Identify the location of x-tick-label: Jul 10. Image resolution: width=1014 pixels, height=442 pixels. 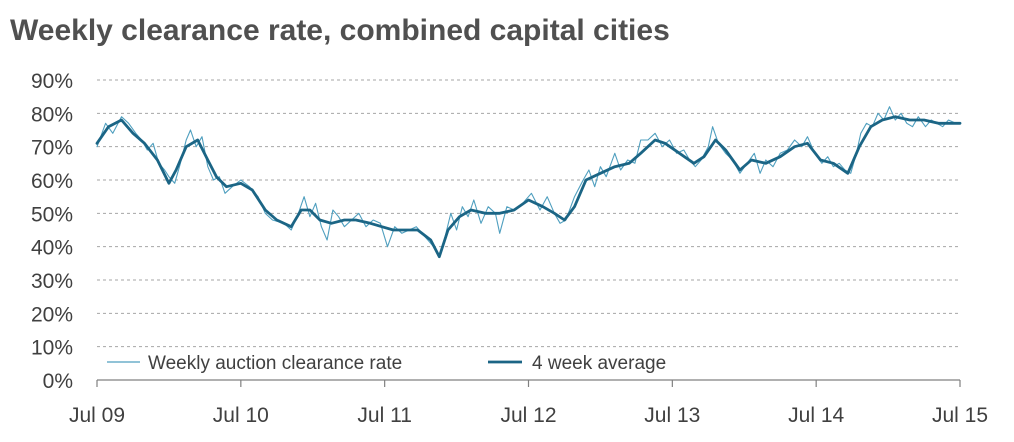
(241, 415).